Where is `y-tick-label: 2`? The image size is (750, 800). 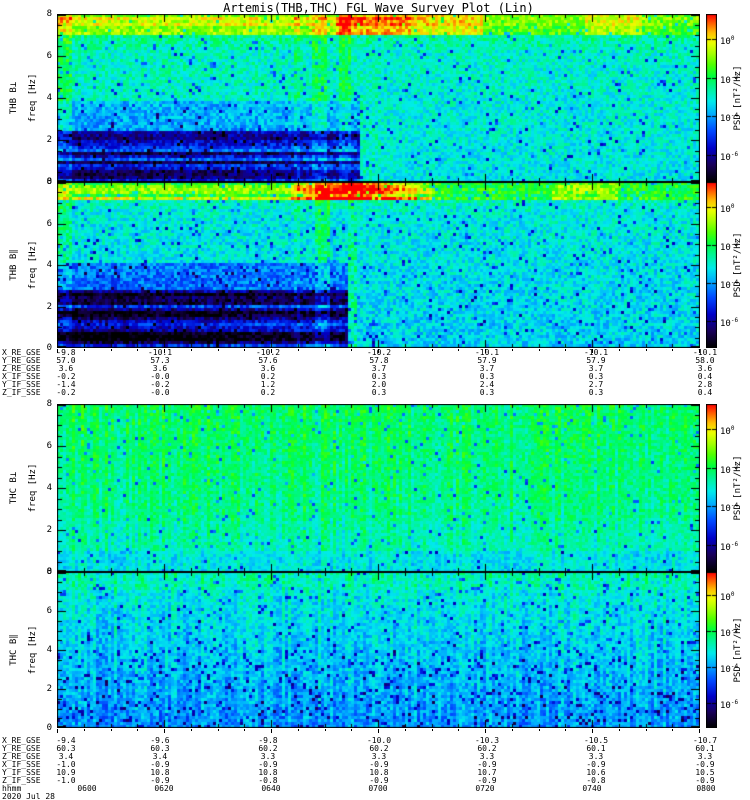
y-tick-label: 2 is located at coordinates (49, 530).